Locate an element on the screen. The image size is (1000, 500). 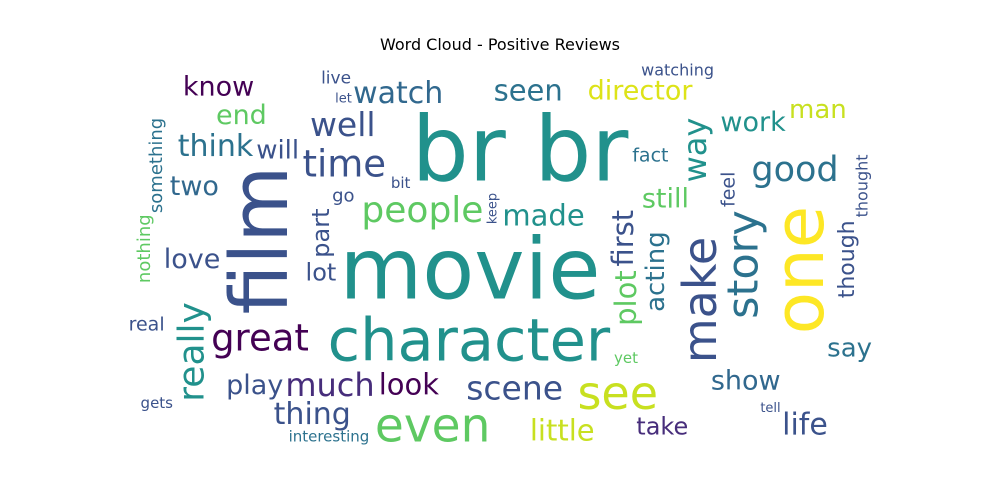
word-work: work is located at coordinates (753, 122).